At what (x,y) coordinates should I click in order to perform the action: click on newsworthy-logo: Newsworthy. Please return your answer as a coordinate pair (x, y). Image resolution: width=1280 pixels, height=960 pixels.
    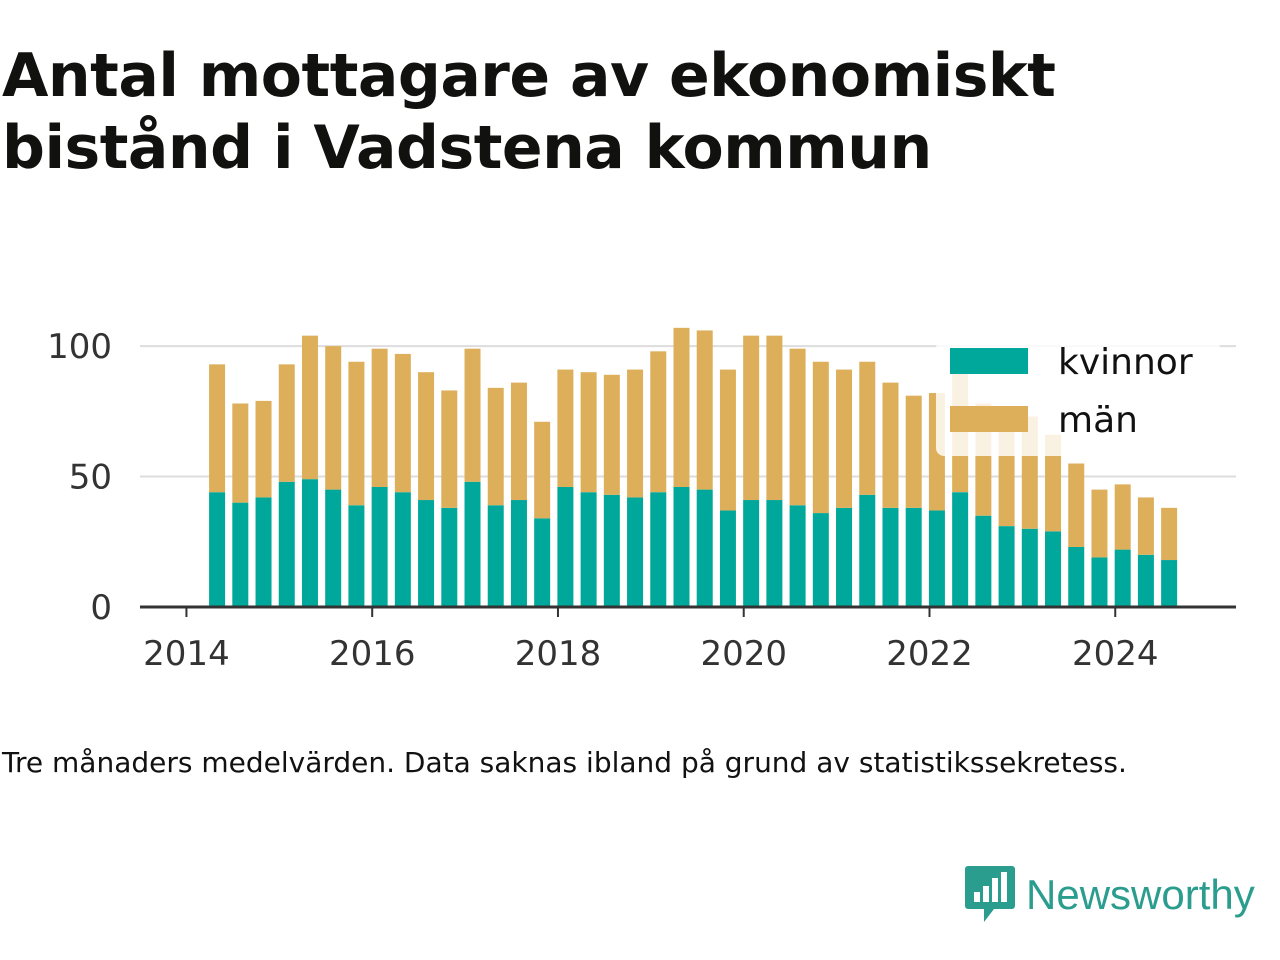
    Looking at the image, I should click on (1109, 895).